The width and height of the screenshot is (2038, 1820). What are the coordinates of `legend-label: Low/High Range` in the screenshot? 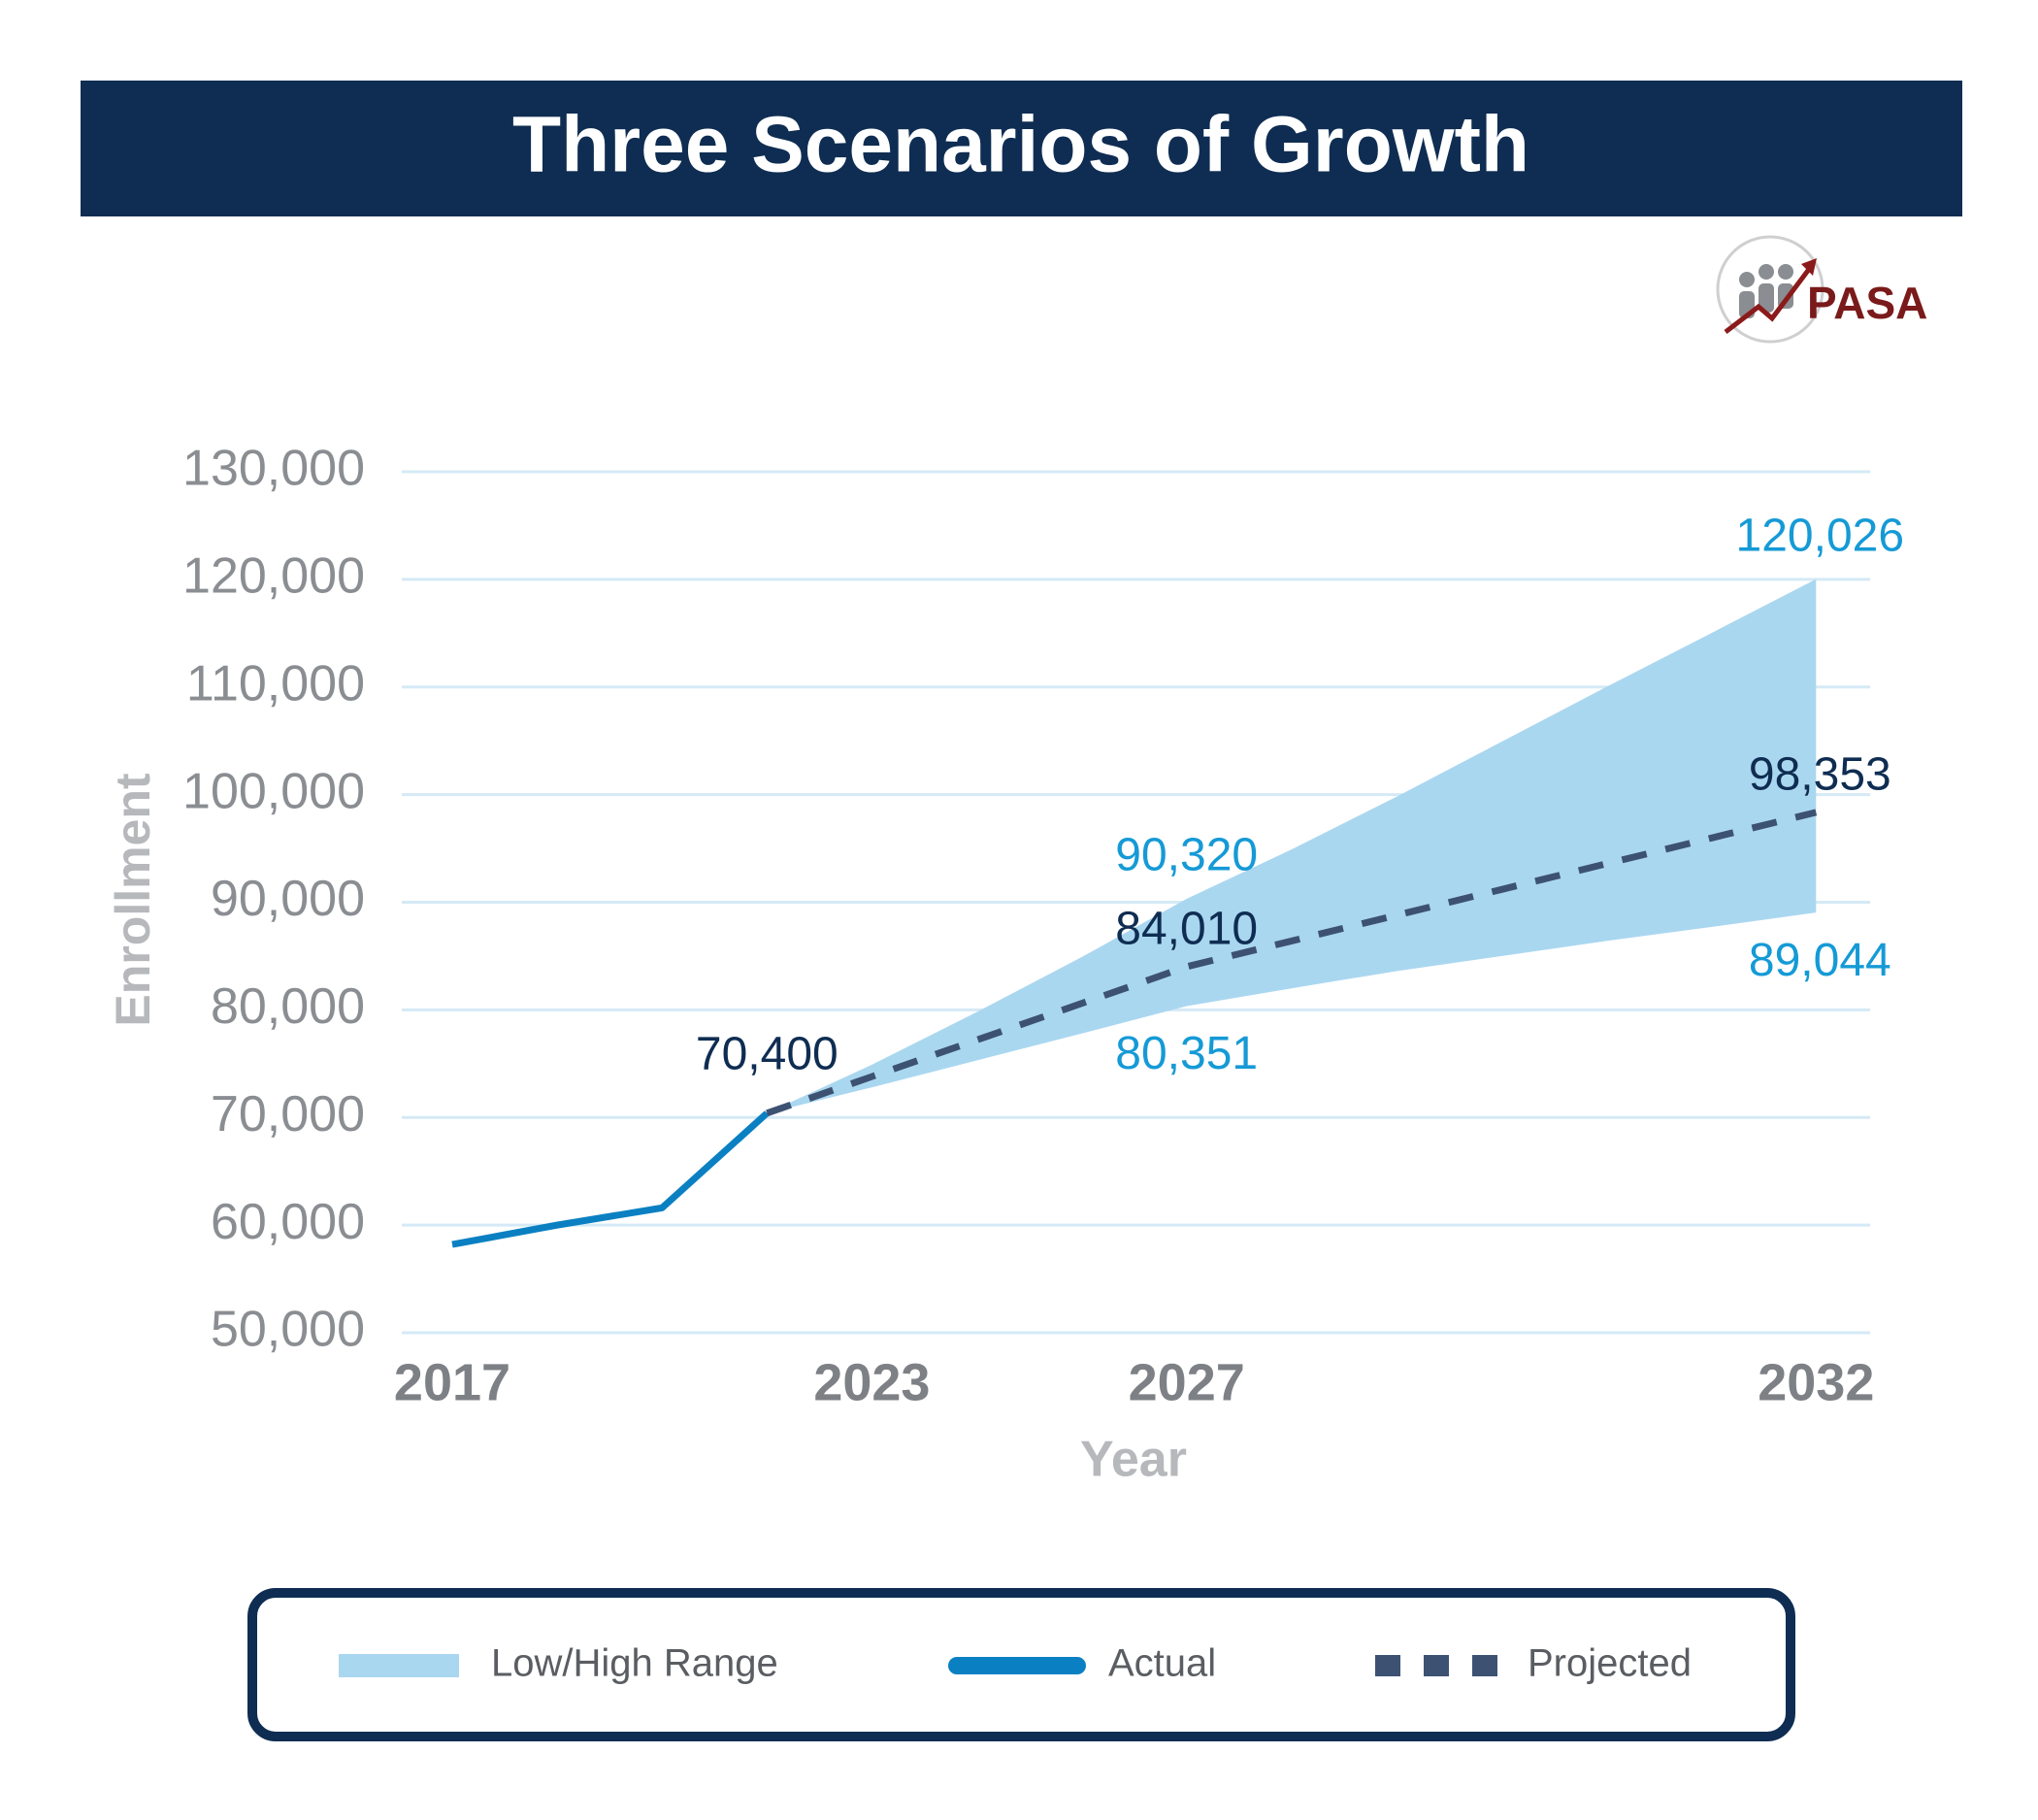 It's located at (634, 1663).